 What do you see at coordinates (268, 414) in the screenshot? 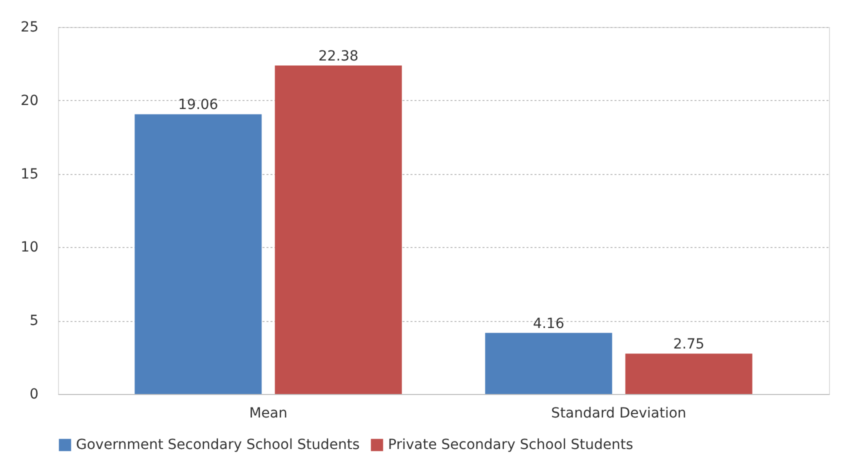
I see `x-tick-label: Mean` at bounding box center [268, 414].